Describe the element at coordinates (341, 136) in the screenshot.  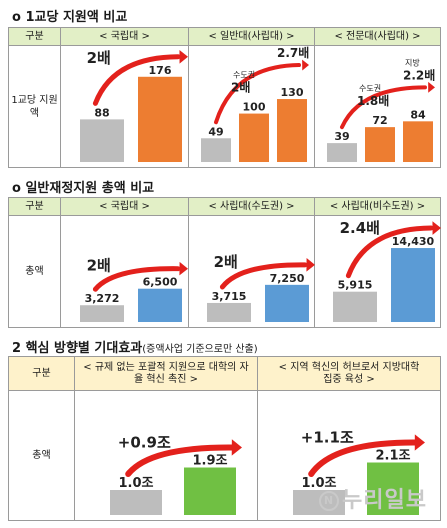
I see `data-label: 39` at that location.